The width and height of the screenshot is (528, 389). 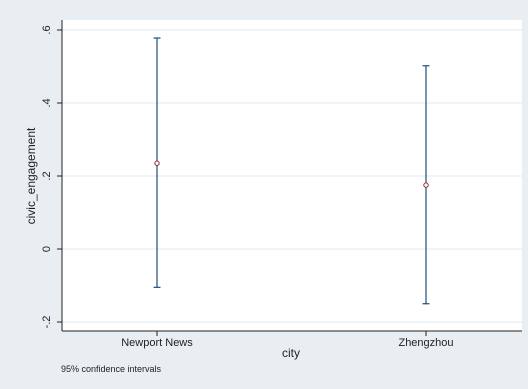 I want to click on x-tick-label: Newport News, so click(x=157, y=343).